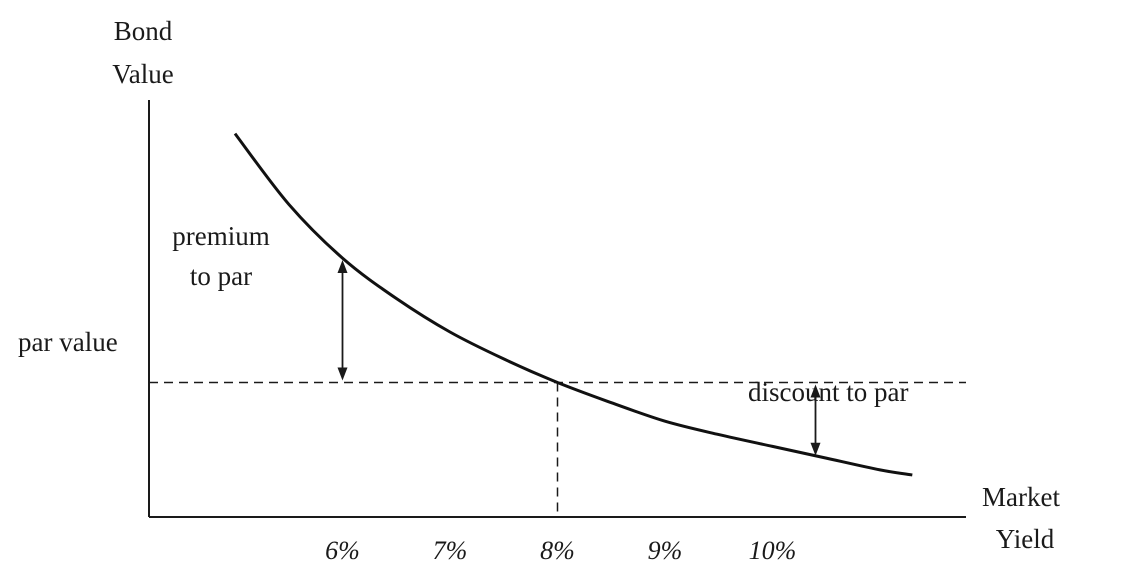  I want to click on premium-arrow, so click(342, 320).